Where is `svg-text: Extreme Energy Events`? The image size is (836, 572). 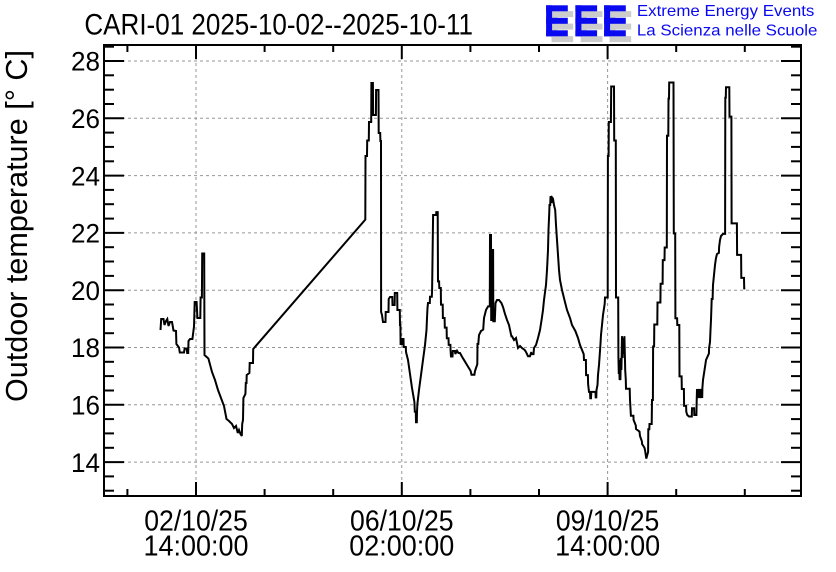
svg-text: Extreme Energy Events is located at coordinates (726, 11).